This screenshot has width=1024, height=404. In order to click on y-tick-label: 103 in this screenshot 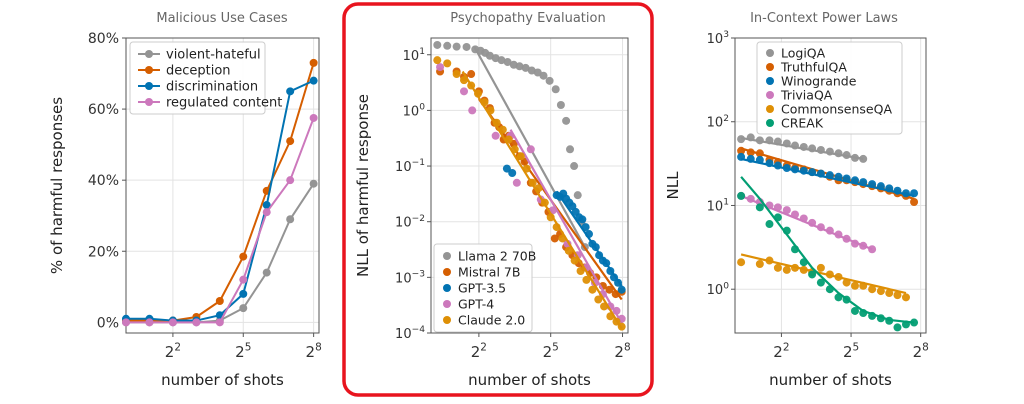, I will do `click(718, 38)`.